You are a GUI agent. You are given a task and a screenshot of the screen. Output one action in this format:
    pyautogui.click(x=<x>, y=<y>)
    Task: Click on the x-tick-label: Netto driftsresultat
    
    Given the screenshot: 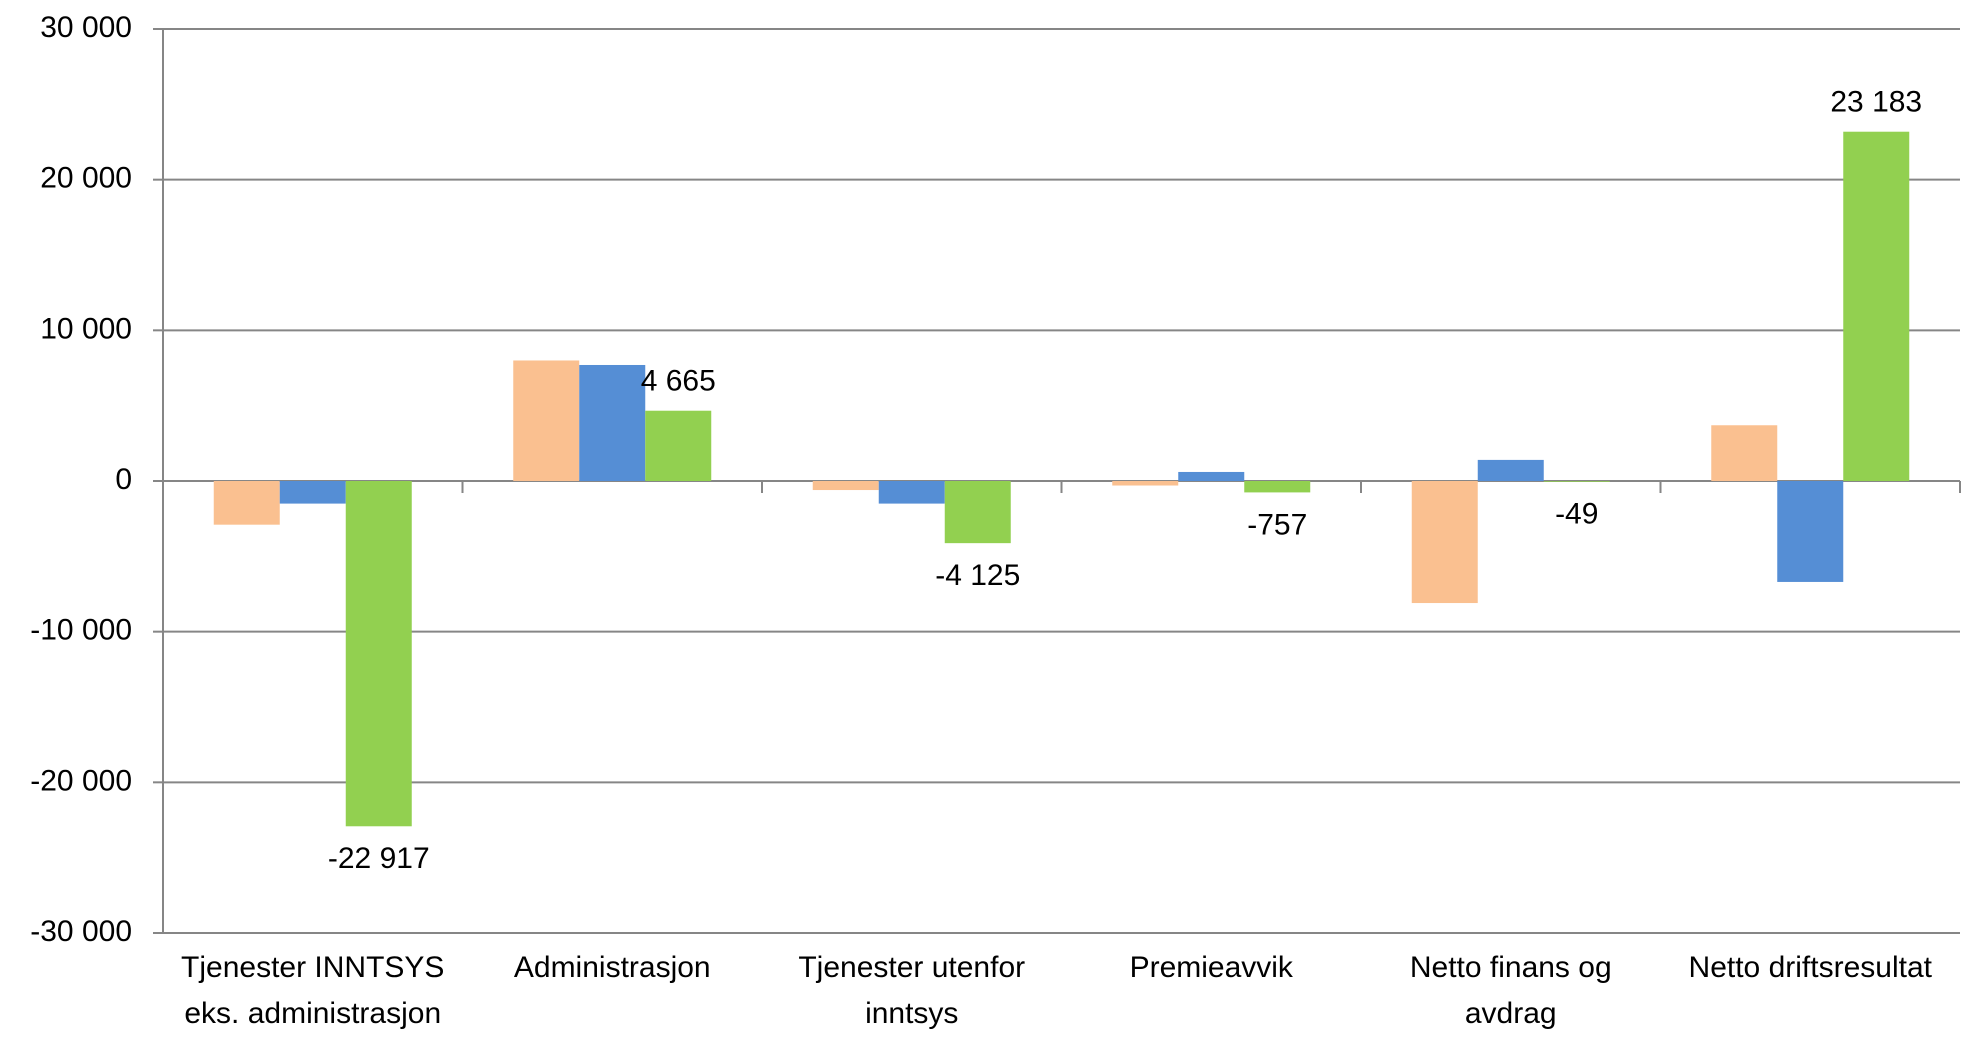 What is the action you would take?
    pyautogui.click(x=1810, y=967)
    